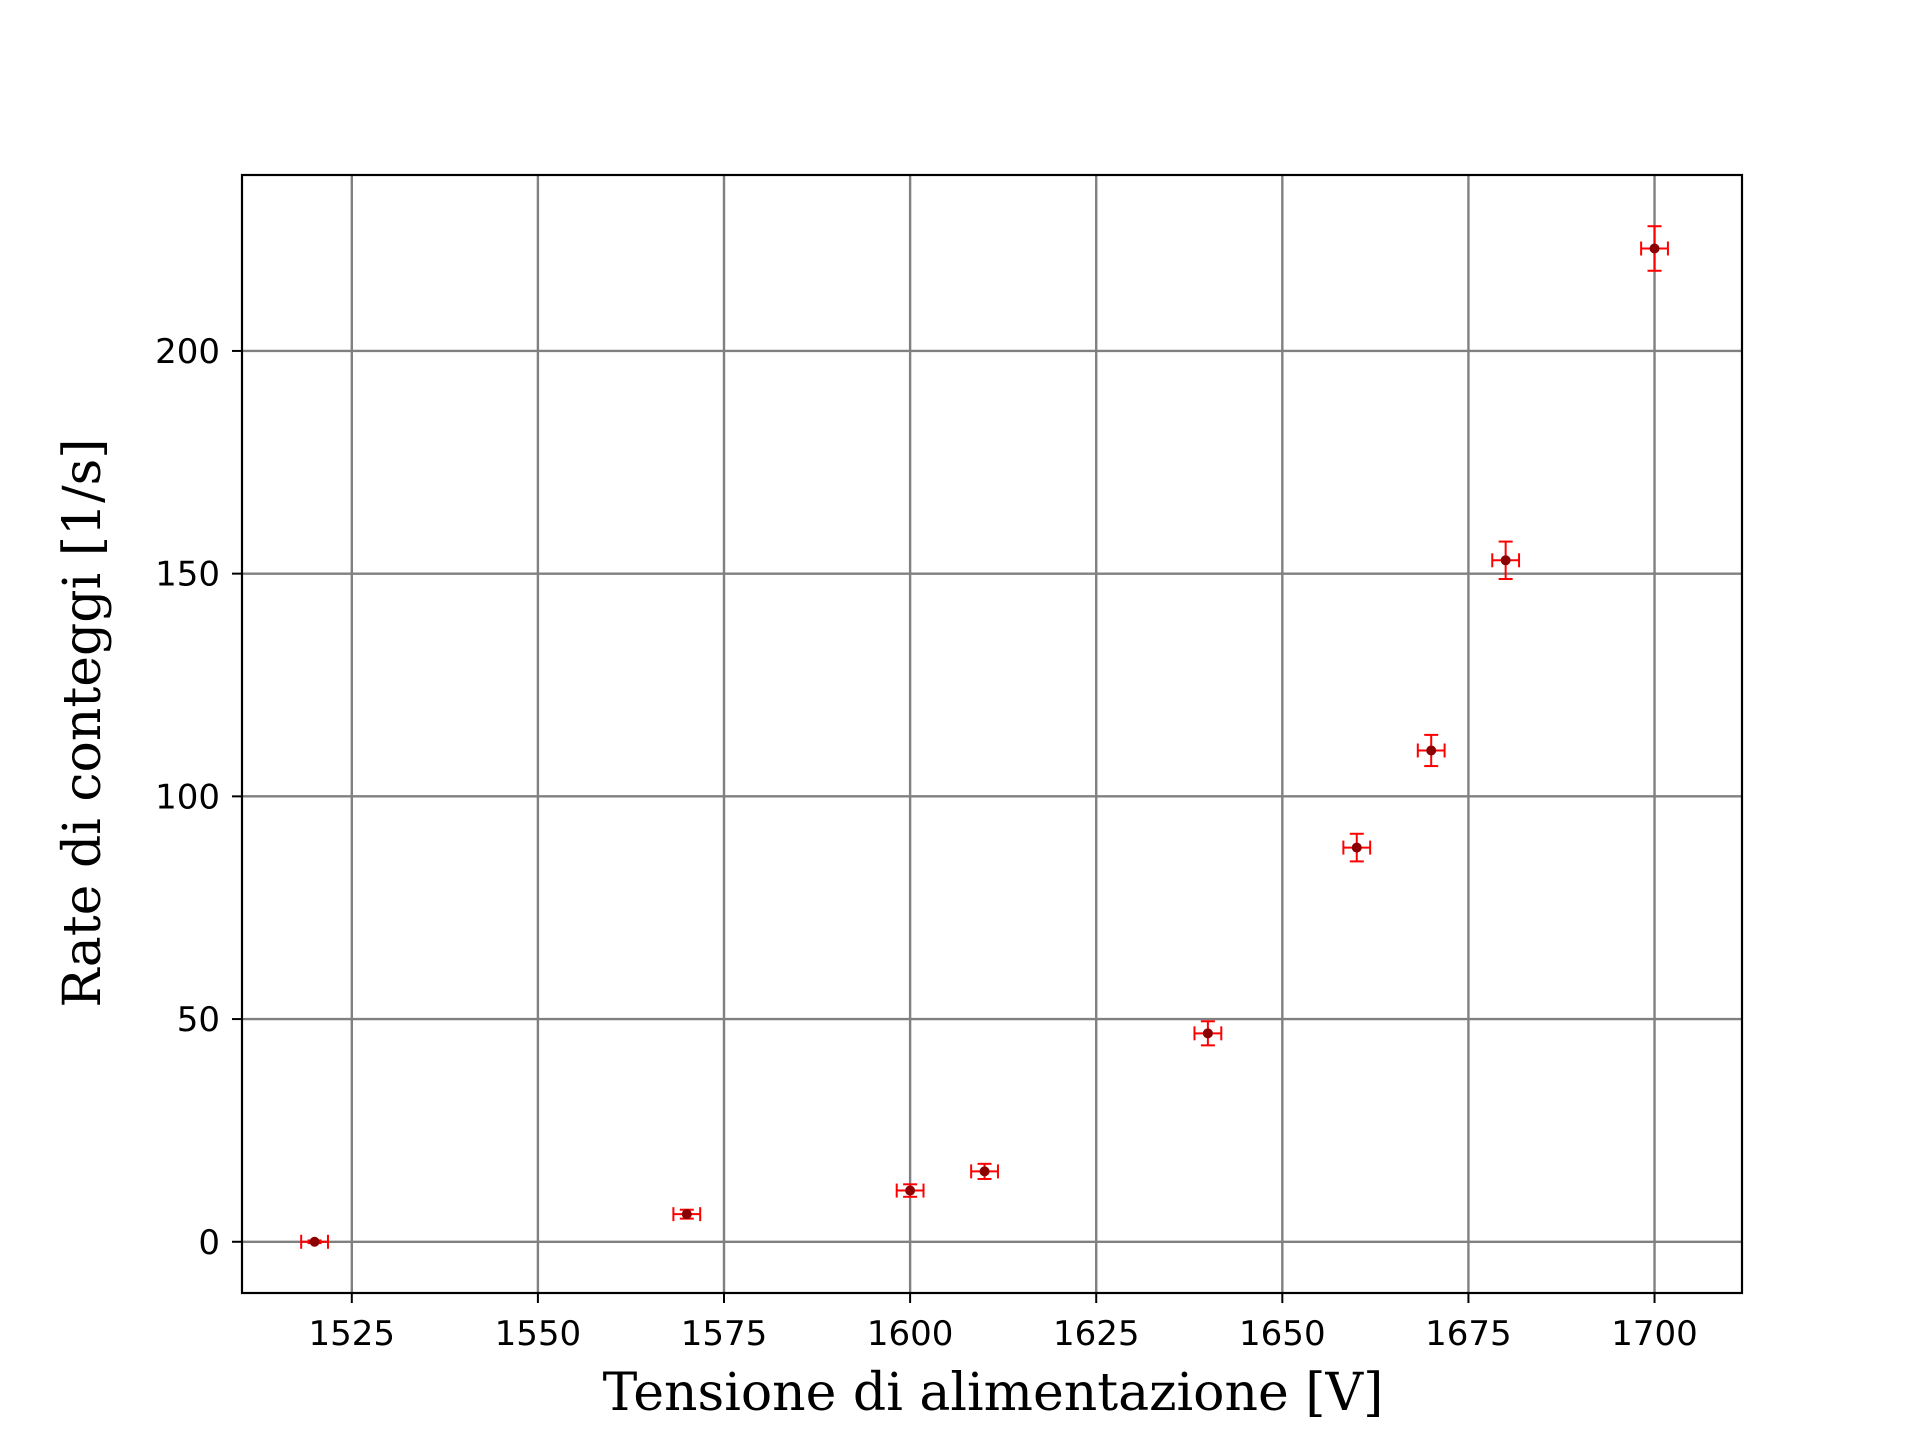 This screenshot has height=1440, width=1920. I want to click on x-axis-label: Tensione di alimentazione [V], so click(993, 1393).